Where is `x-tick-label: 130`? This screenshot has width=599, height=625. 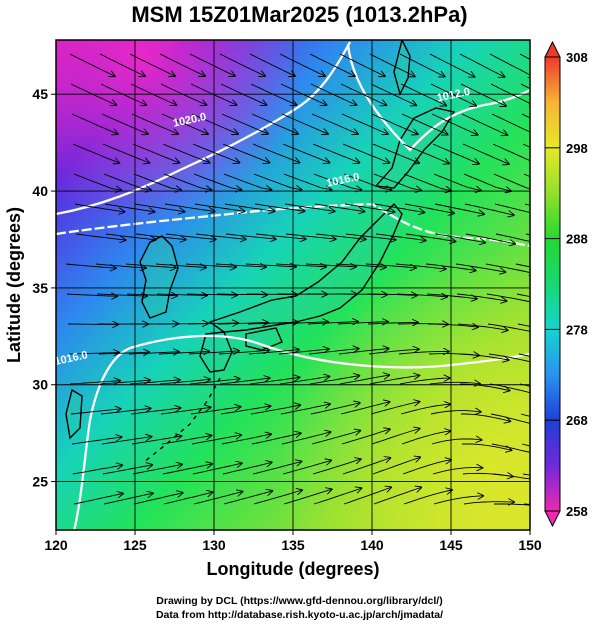 x-tick-label: 130 is located at coordinates (214, 545).